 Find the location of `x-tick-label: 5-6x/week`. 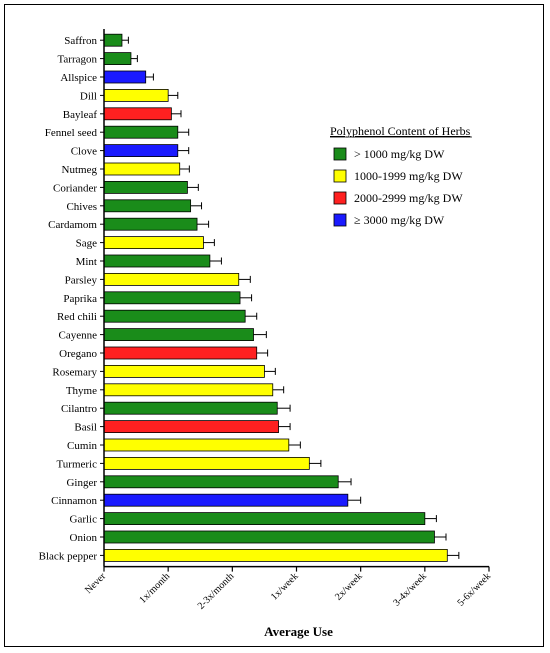

x-tick-label: 5-6x/week is located at coordinates (474, 590).